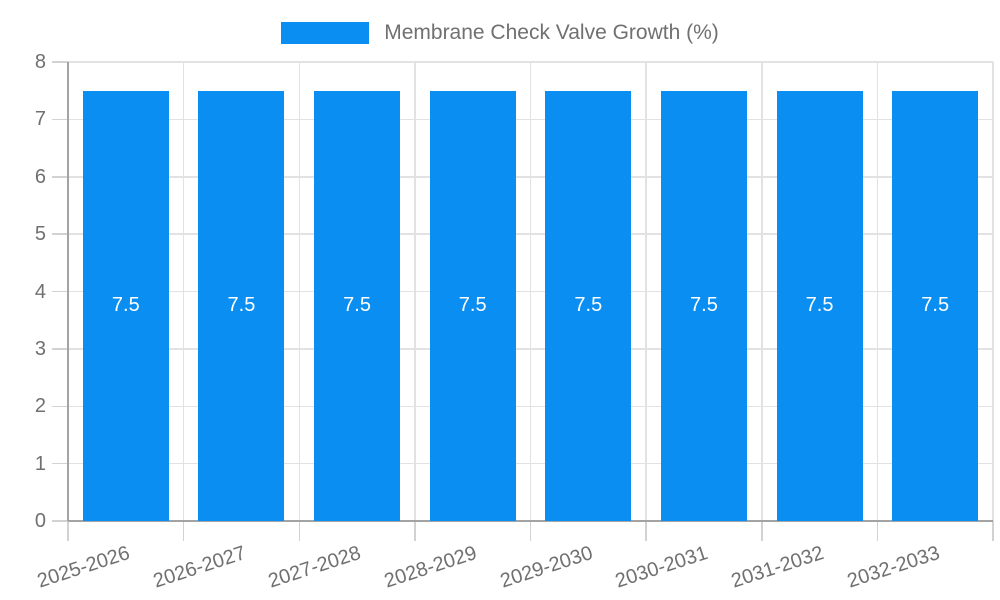 Image resolution: width=1000 pixels, height=600 pixels. What do you see at coordinates (40, 234) in the screenshot?
I see `y-tick-label: 5` at bounding box center [40, 234].